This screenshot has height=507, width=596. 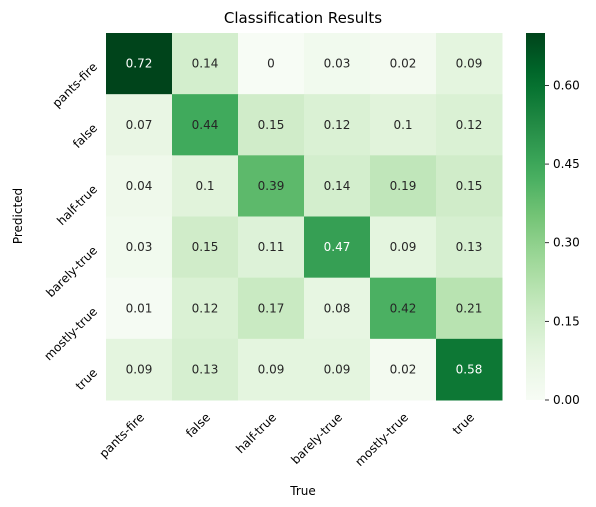 I want to click on chart-title: Classification Results, so click(x=303, y=18).